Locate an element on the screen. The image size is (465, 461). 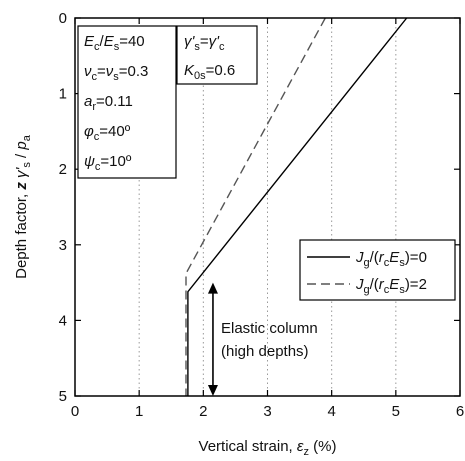
parameters-box-frame is located at coordinates (127, 102).